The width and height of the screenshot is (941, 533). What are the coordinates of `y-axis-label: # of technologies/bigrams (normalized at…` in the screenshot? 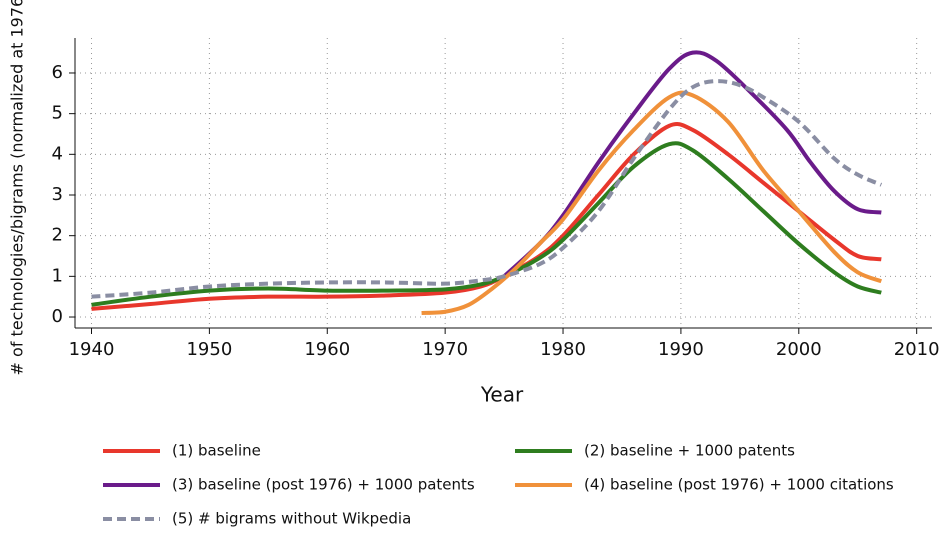 It's located at (17, 187).